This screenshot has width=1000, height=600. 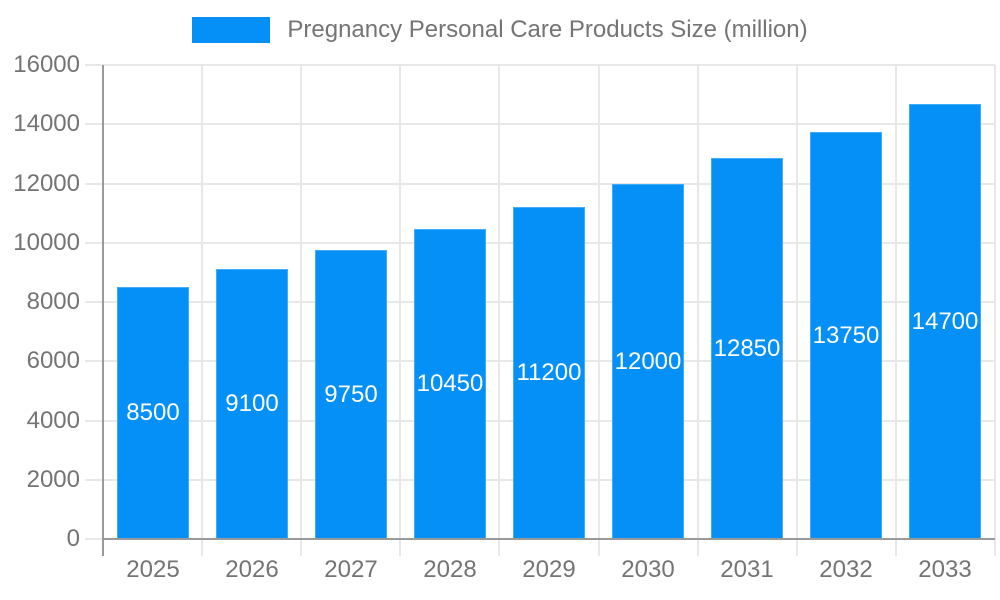 I want to click on y-axis-tick-label: 6000, so click(x=53, y=360).